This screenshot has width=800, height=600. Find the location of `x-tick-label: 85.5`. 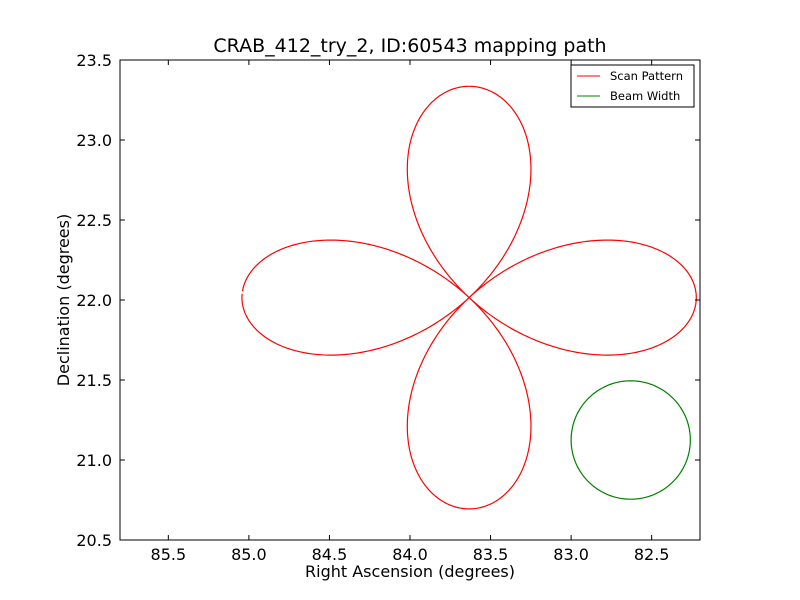

x-tick-label: 85.5 is located at coordinates (169, 554).